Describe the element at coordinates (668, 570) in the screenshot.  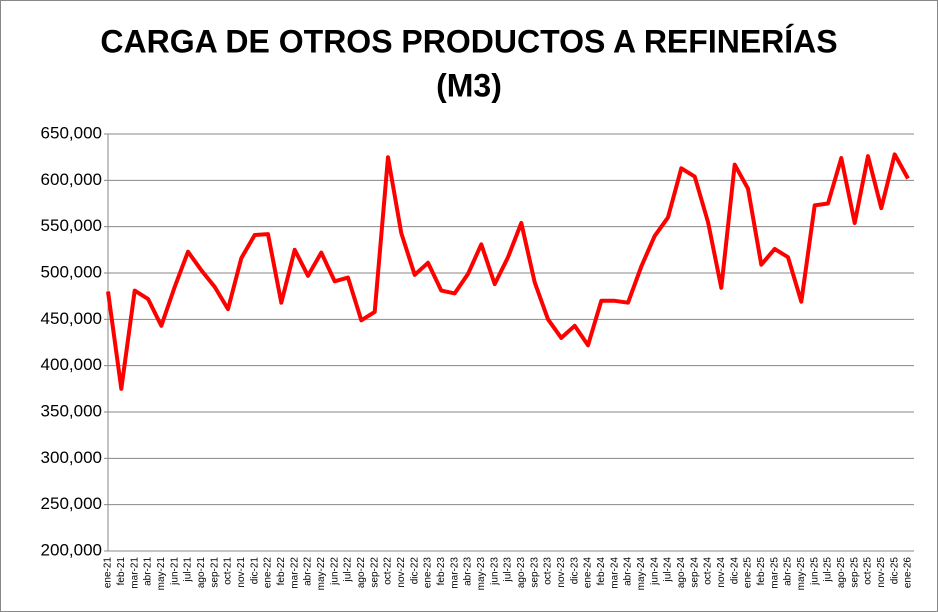
I see `x-tick-label: jul-24` at that location.